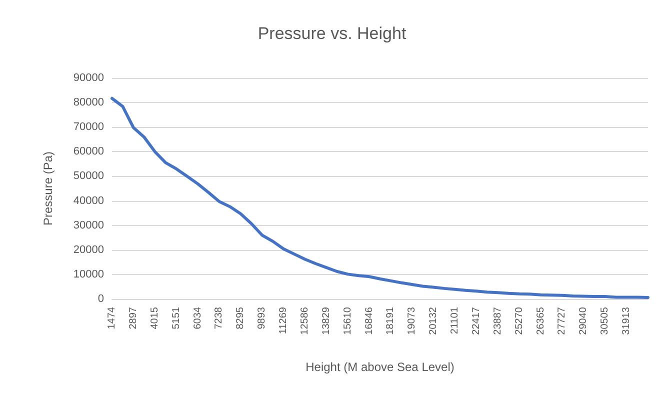 This screenshot has width=664, height=407. What do you see at coordinates (88, 274) in the screenshot?
I see `y-tick-label: 10000` at bounding box center [88, 274].